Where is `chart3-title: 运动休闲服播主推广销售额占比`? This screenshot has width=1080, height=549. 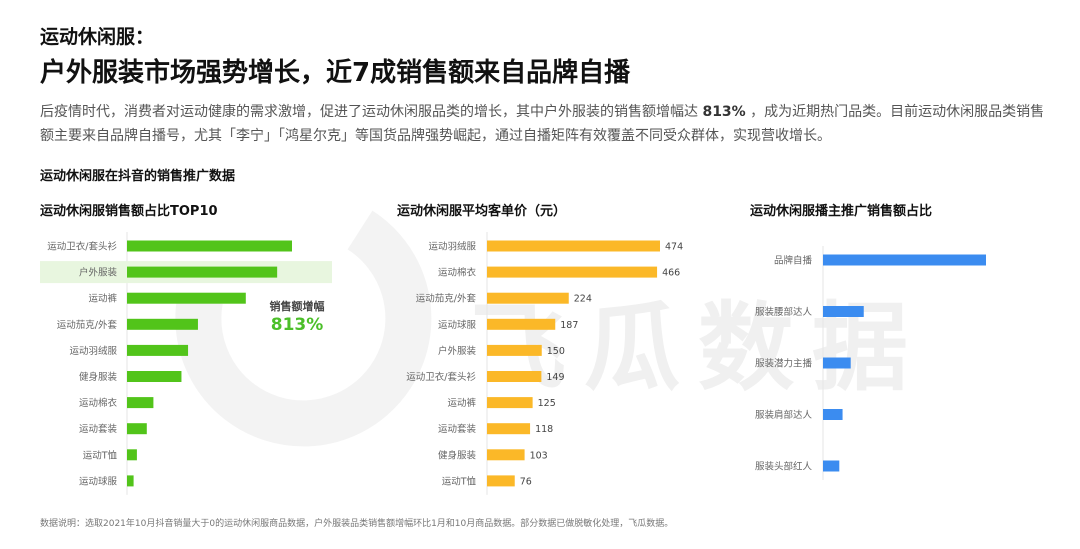 chart3-title: 运动休闲服播主推广销售额占比 is located at coordinates (841, 211).